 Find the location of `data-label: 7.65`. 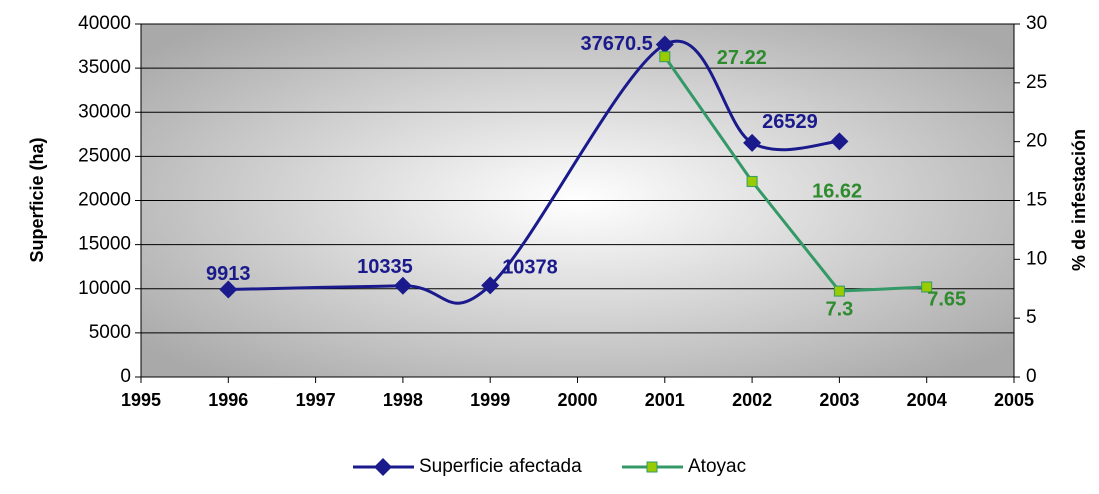

data-label: 7.65 is located at coordinates (946, 299).